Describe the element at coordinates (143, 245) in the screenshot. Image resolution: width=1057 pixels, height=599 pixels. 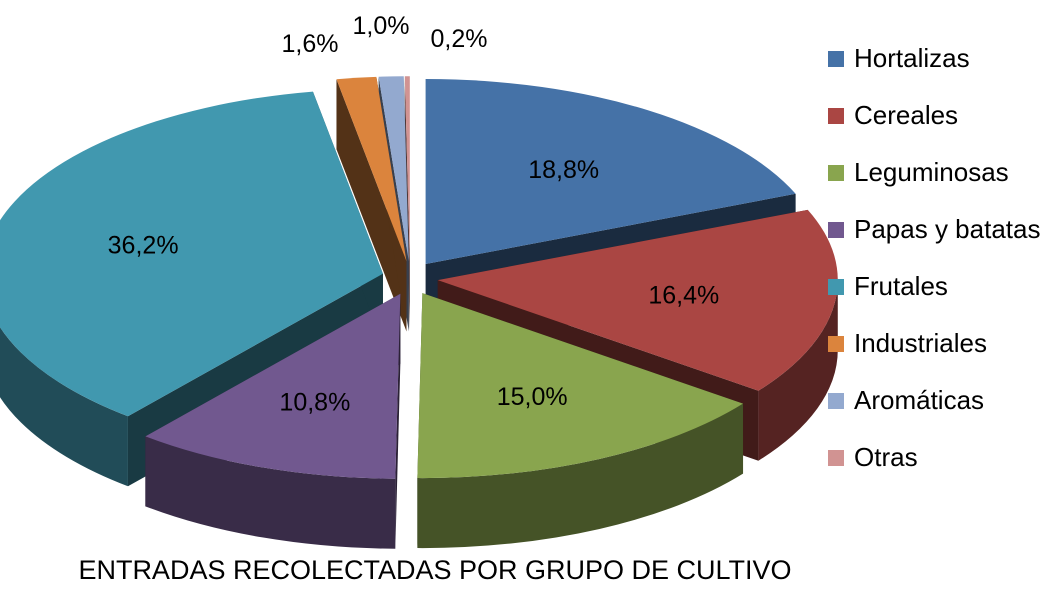
I see `data-label: 36,2%` at that location.